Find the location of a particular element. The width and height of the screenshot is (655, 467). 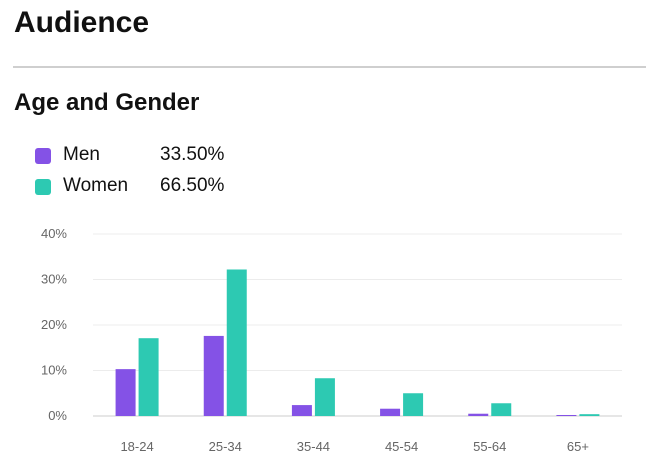

divider is located at coordinates (329, 67).